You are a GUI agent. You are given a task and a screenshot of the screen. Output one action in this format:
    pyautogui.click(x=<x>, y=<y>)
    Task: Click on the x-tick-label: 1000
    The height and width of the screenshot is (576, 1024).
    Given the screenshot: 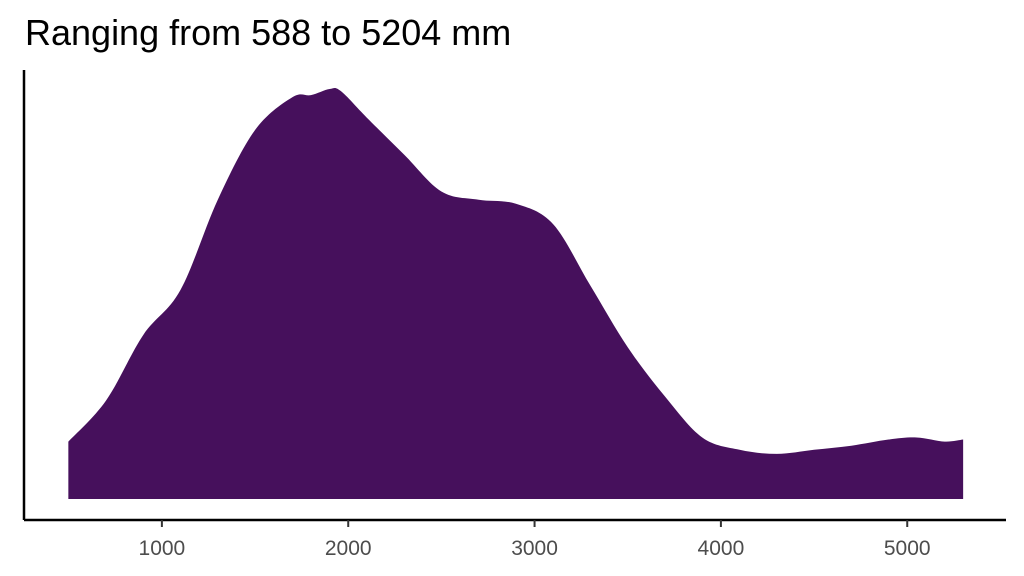 What is the action you would take?
    pyautogui.click(x=162, y=548)
    